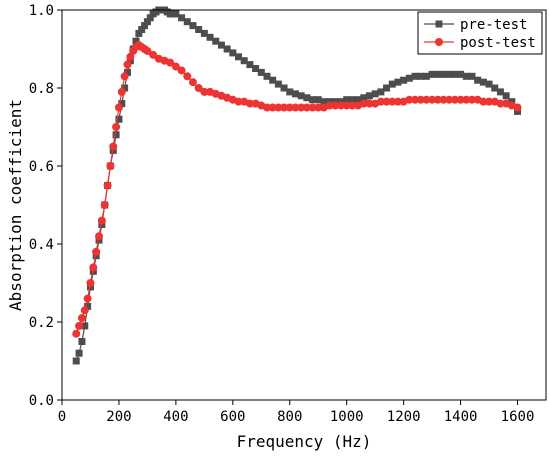  What do you see at coordinates (41, 11) in the screenshot?
I see `y-tick-label: 1.0` at bounding box center [41, 11].